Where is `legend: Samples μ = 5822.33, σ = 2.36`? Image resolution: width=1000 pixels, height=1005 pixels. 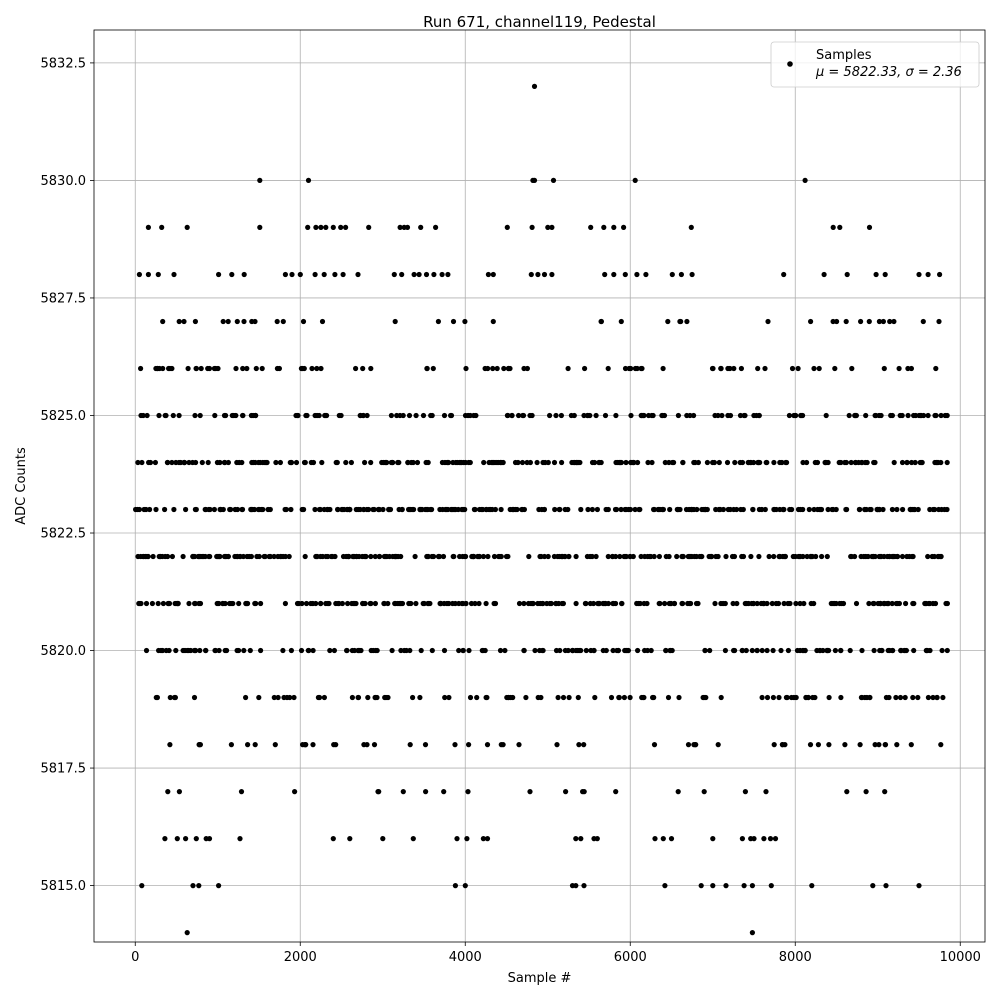
legend: Samples μ = 5822.33, σ = 2.36 is located at coordinates (875, 64).